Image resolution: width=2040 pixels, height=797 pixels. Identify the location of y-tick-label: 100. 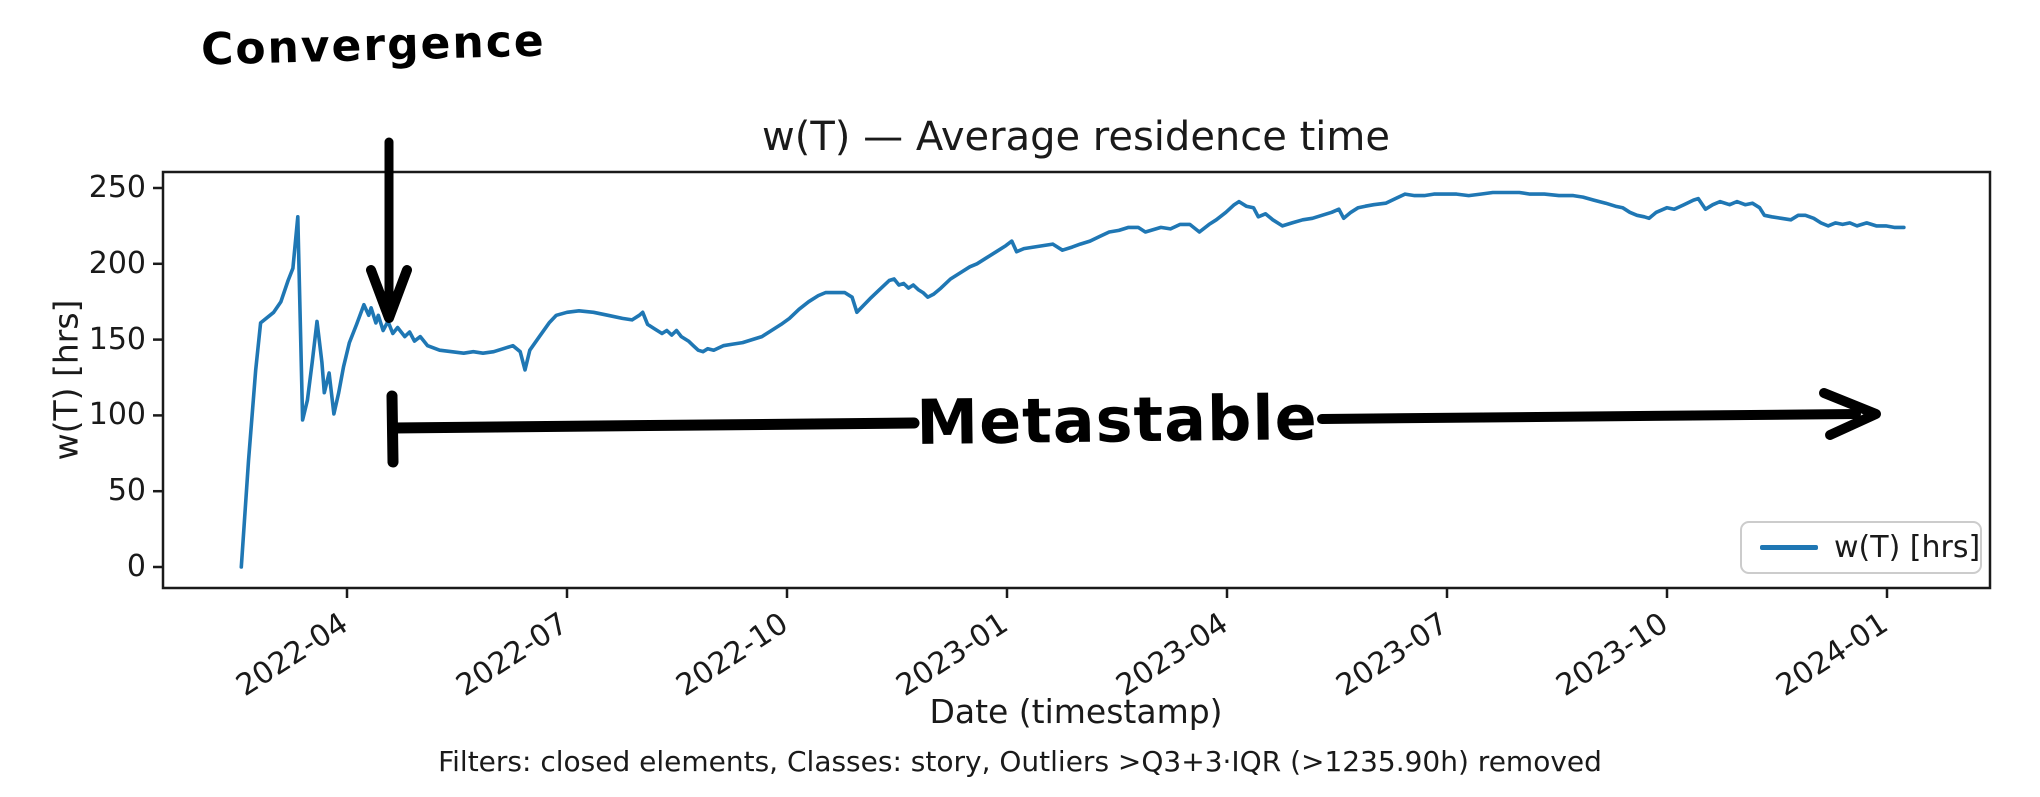
(117, 415).